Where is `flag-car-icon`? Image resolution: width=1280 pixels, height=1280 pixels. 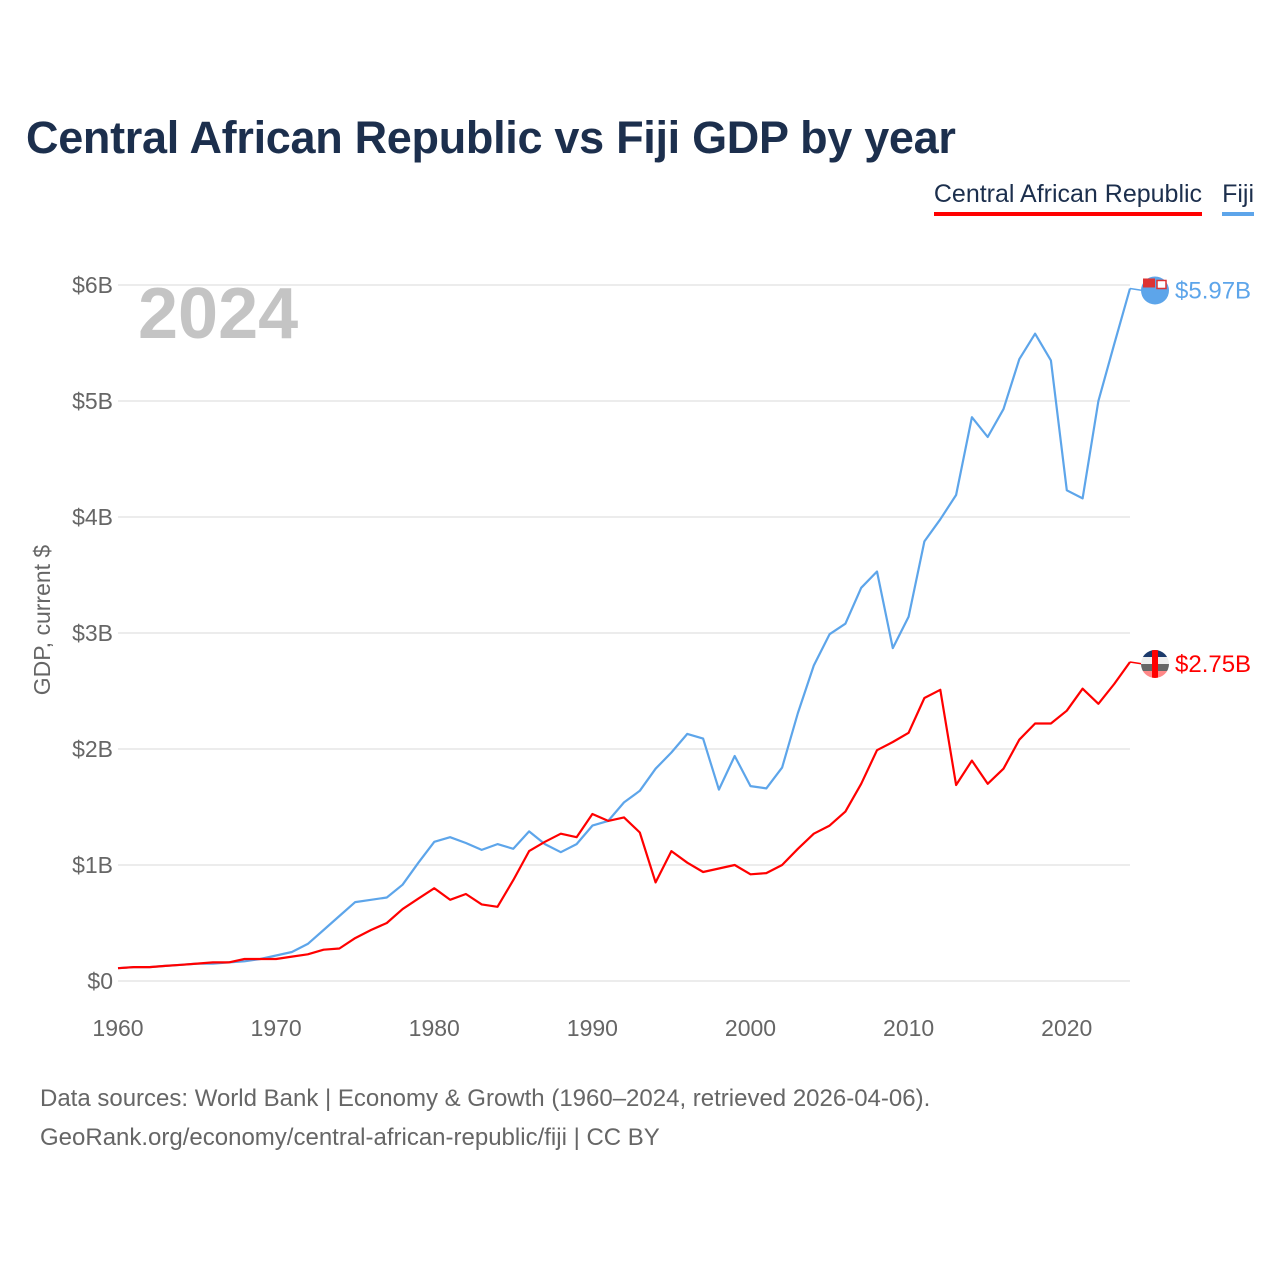 flag-car-icon is located at coordinates (1155, 664).